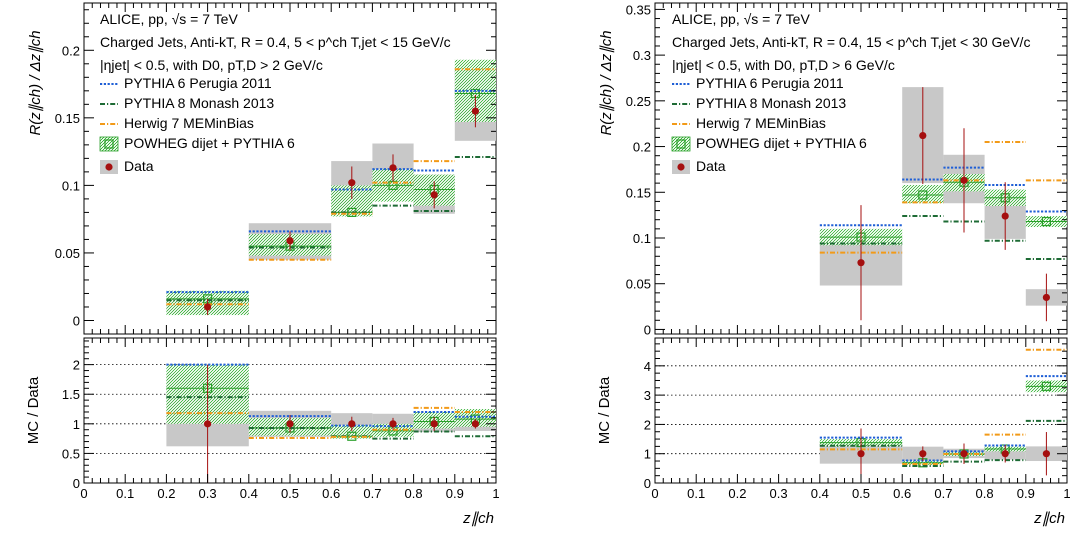  Describe the element at coordinates (638, 9) in the screenshot. I see `y-tick-label: 0.35` at that location.